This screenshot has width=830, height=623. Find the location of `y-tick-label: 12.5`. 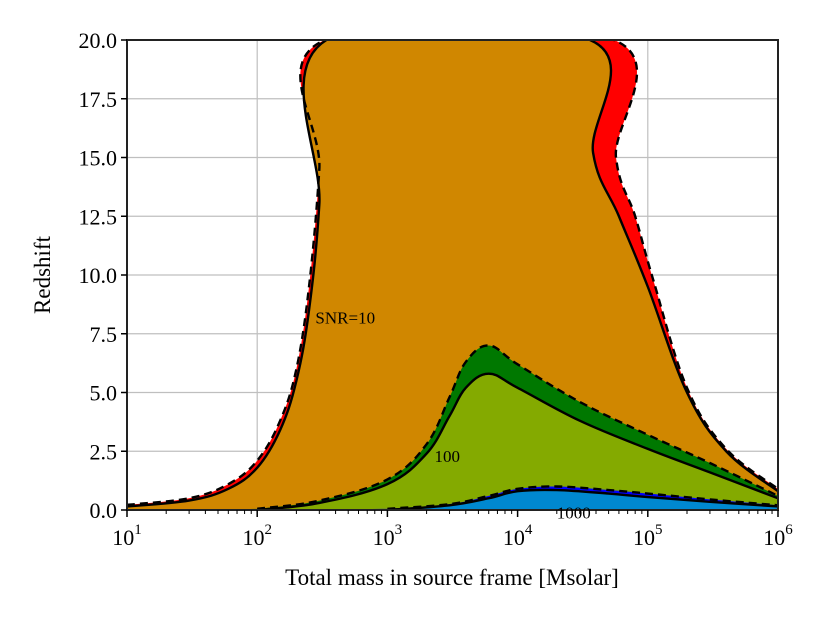

y-tick-label: 12.5 is located at coordinates (98, 216).